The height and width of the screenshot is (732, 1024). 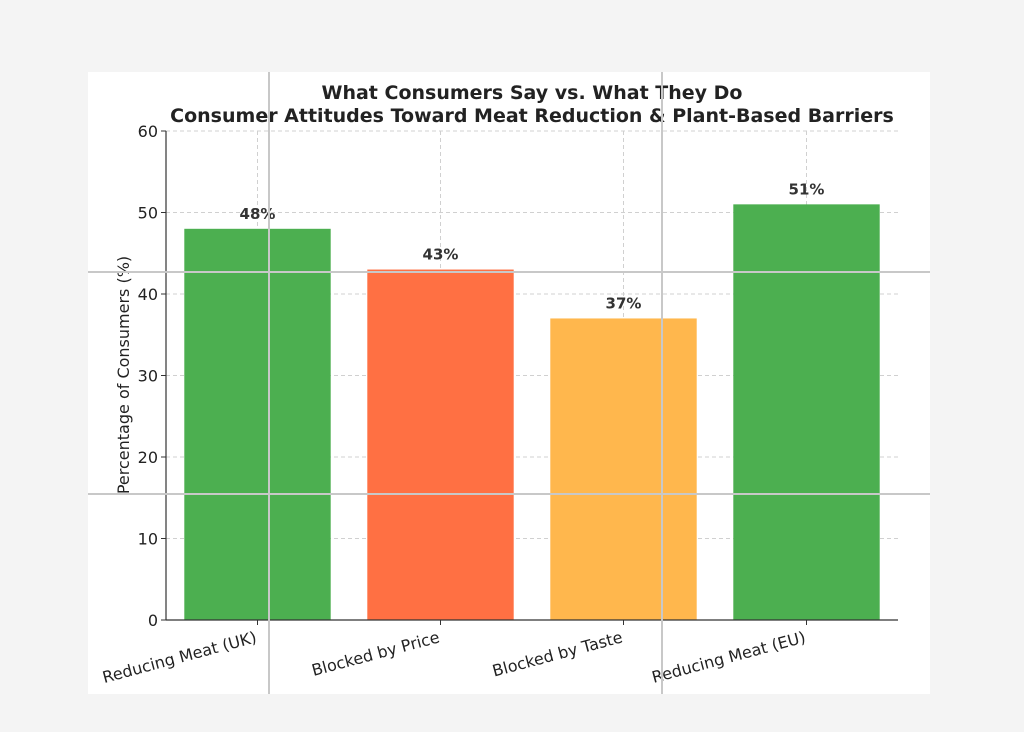 I want to click on y-tick-label: 0, so click(x=153, y=620).